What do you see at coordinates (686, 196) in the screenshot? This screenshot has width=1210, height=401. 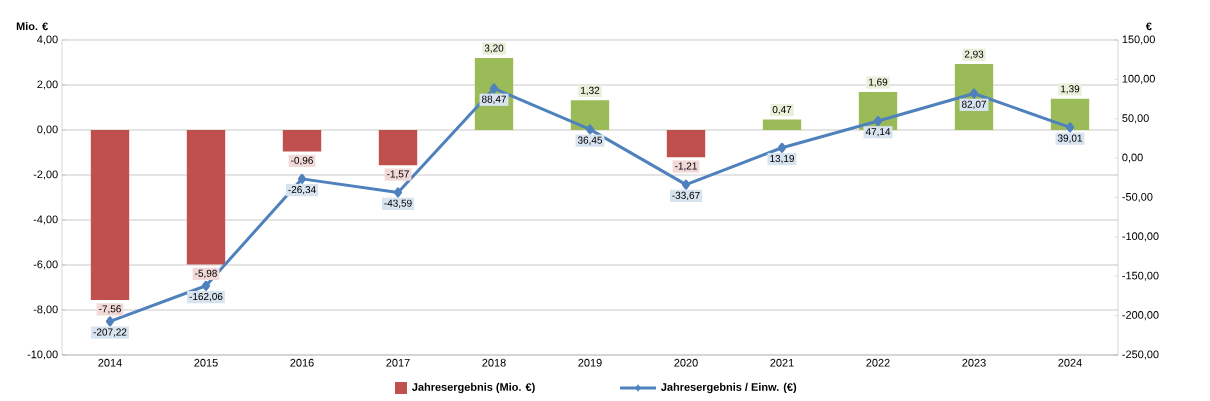 I see `data-label: -33,67` at bounding box center [686, 196].